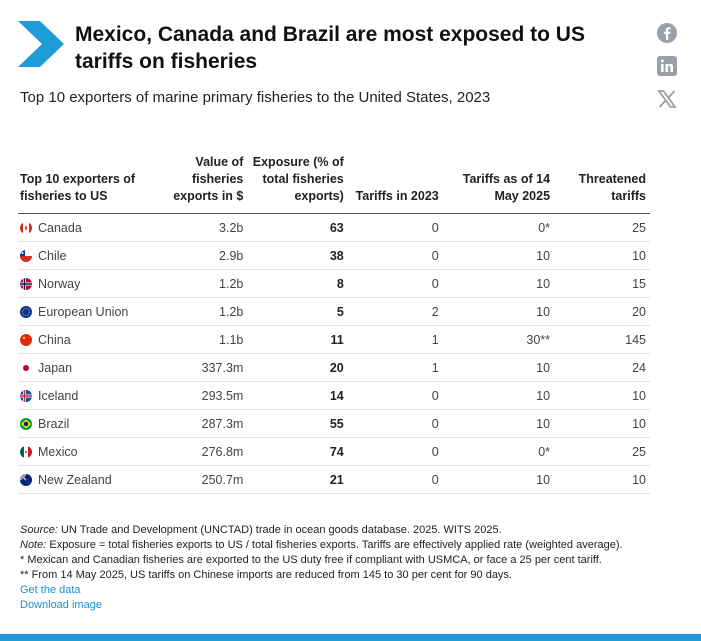 The height and width of the screenshot is (641, 701). What do you see at coordinates (602, 339) in the screenshot?
I see `threatened-tariff-cell: 145` at bounding box center [602, 339].